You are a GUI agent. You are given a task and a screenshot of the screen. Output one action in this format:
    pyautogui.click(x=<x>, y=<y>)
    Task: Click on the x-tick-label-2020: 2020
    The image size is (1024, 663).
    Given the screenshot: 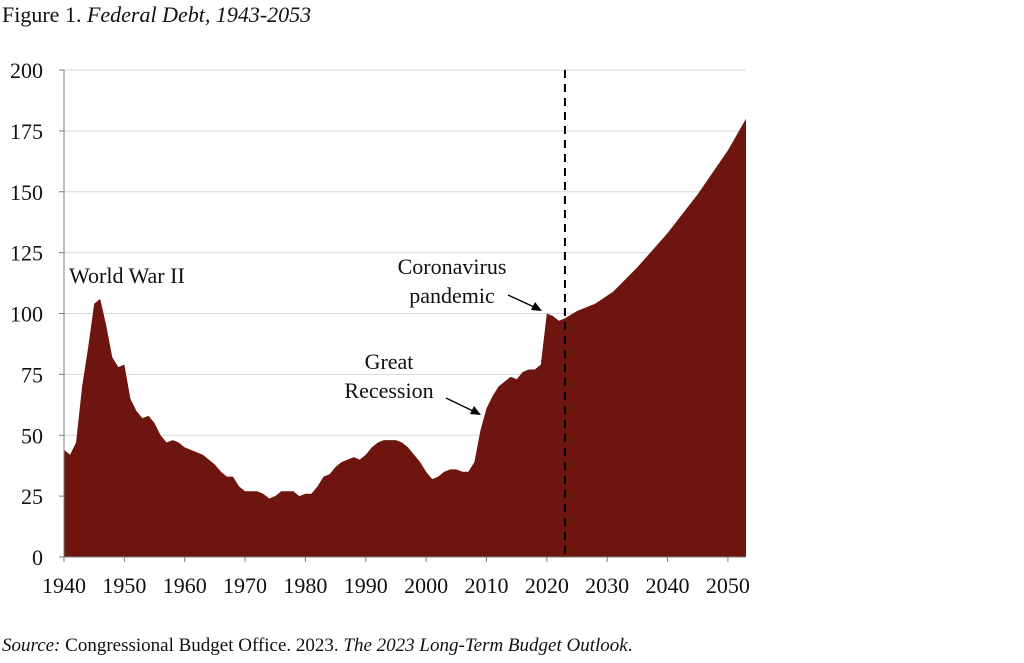 What is the action you would take?
    pyautogui.click(x=547, y=585)
    